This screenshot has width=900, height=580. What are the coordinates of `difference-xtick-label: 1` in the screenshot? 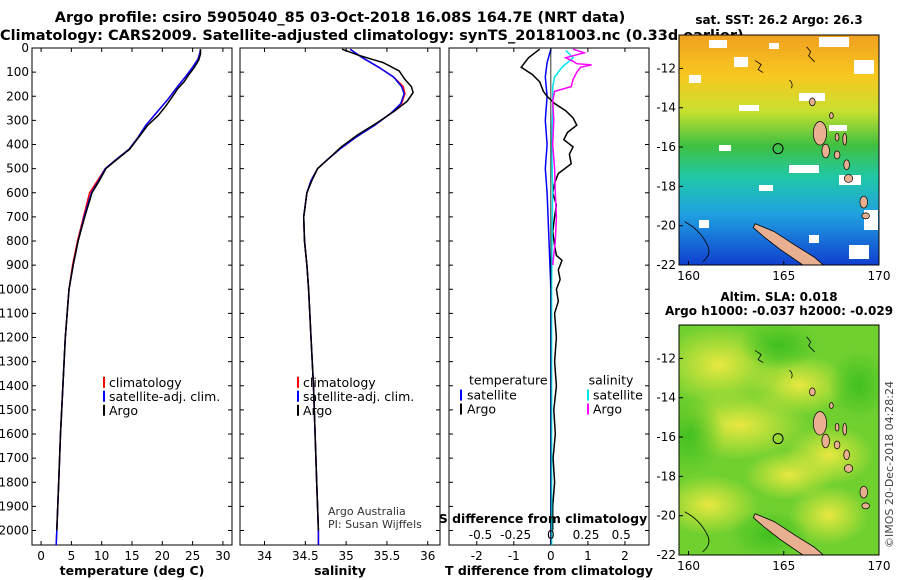 It's located at (588, 556).